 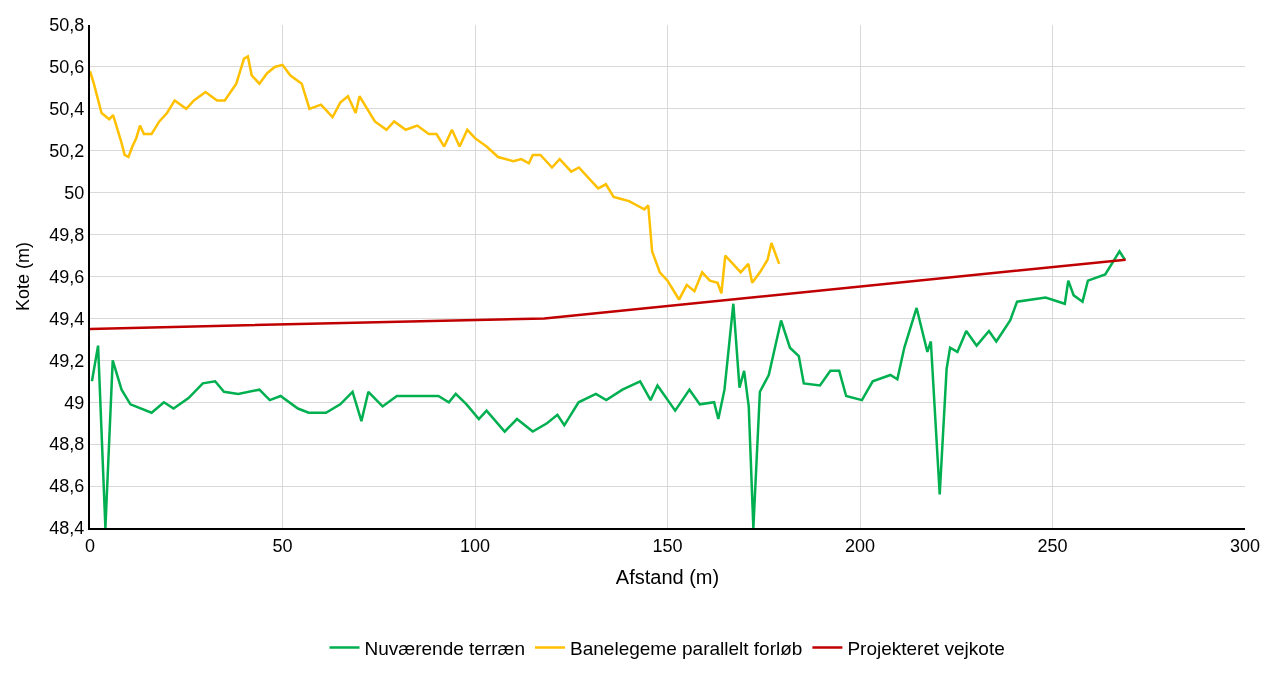 I want to click on y-tick-label: 48,8, so click(x=67, y=444).